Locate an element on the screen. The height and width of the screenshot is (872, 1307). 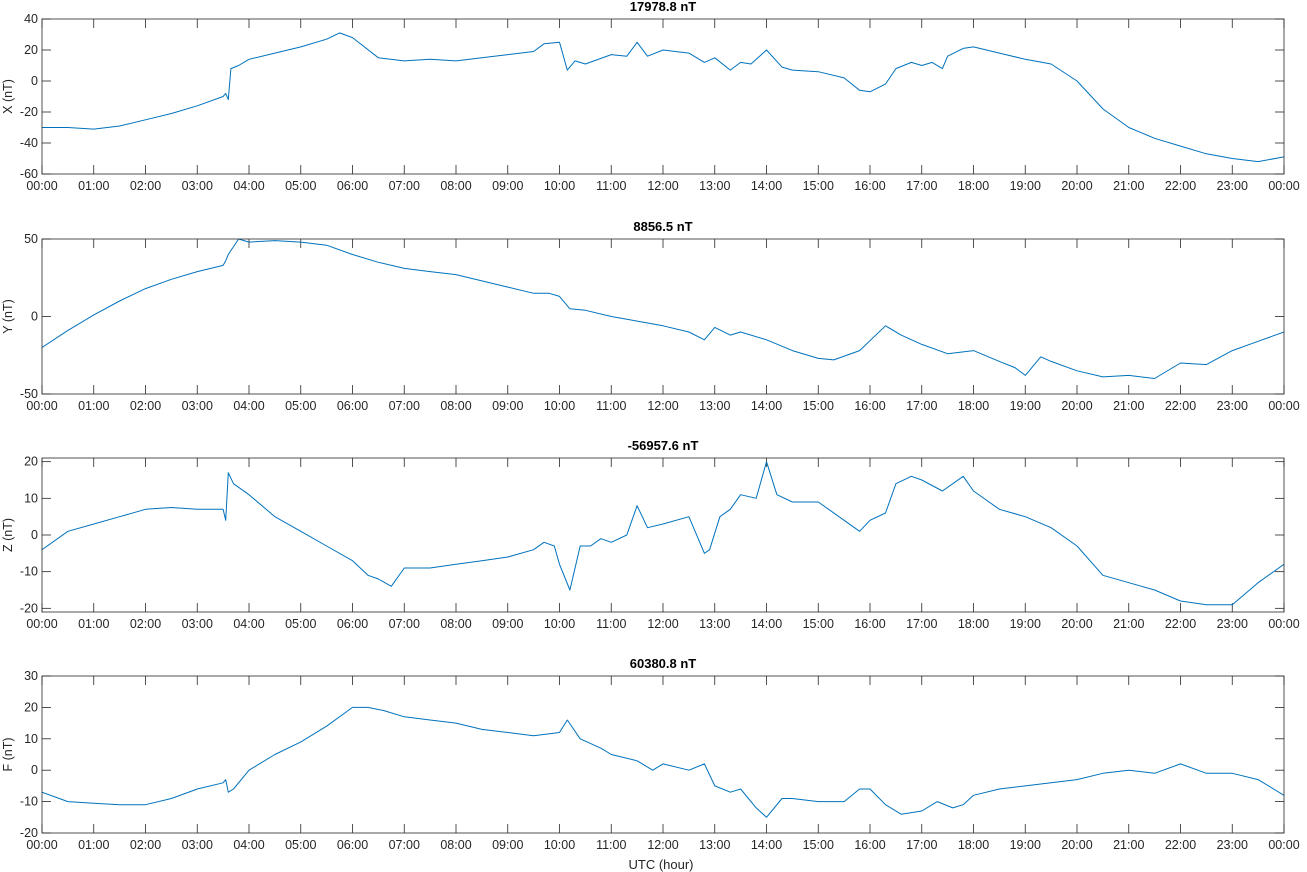
y-axis-label: Y (nT) is located at coordinates (8, 316).